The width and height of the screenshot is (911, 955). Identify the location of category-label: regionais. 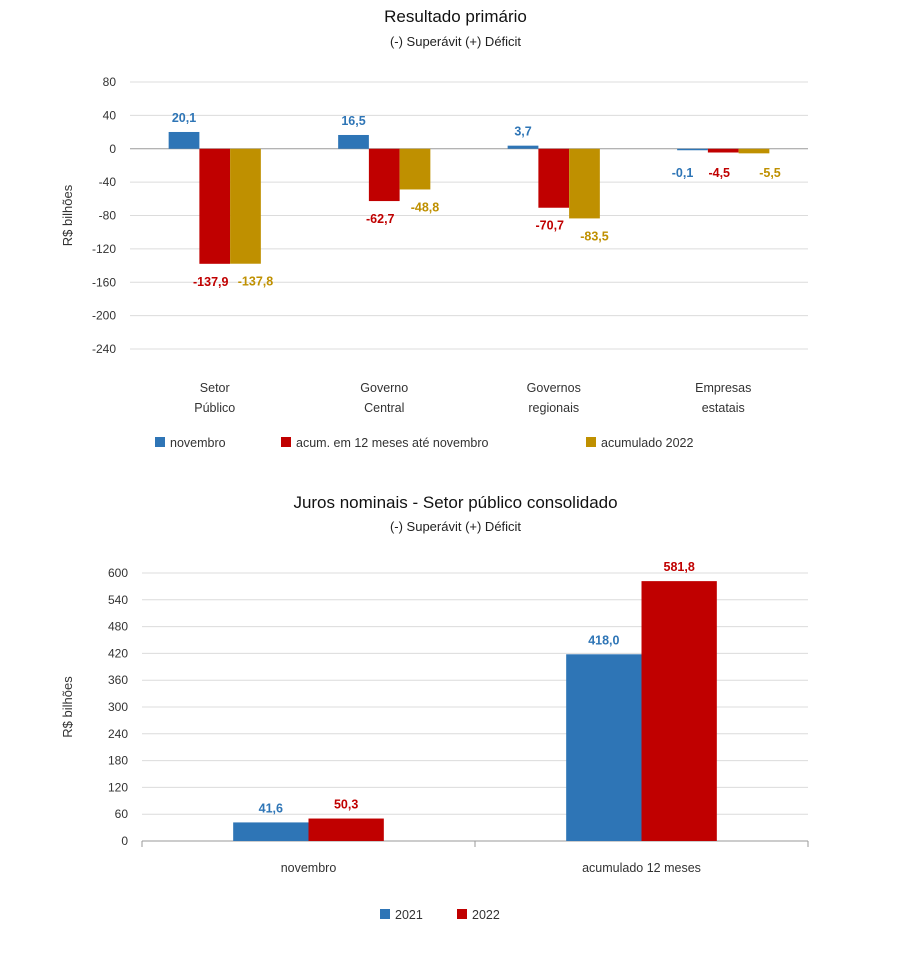
(553, 408).